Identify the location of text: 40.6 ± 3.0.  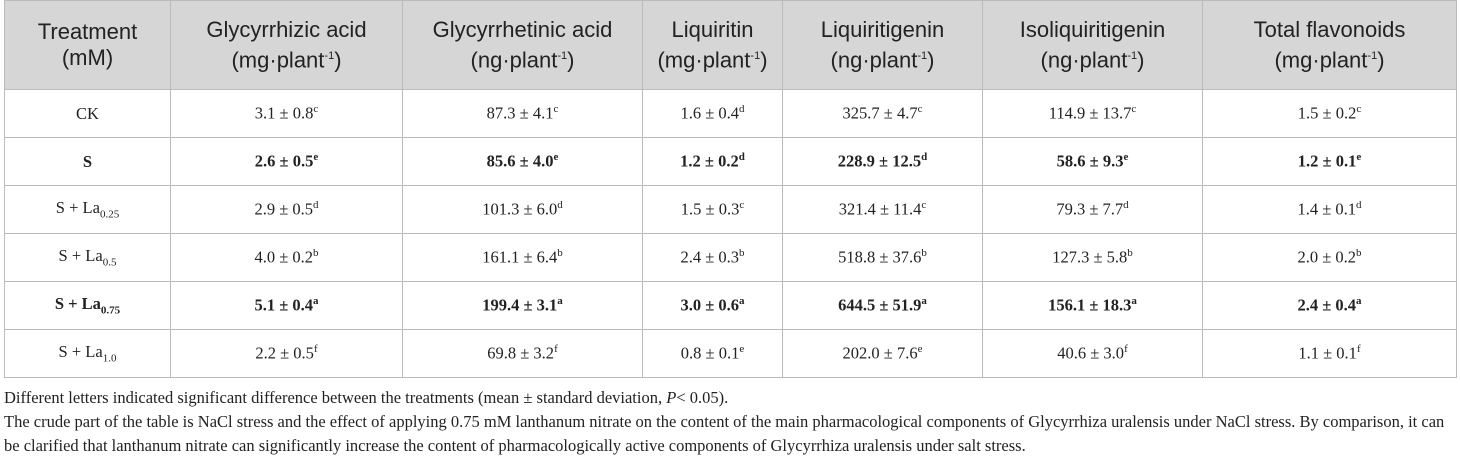
(1091, 353).